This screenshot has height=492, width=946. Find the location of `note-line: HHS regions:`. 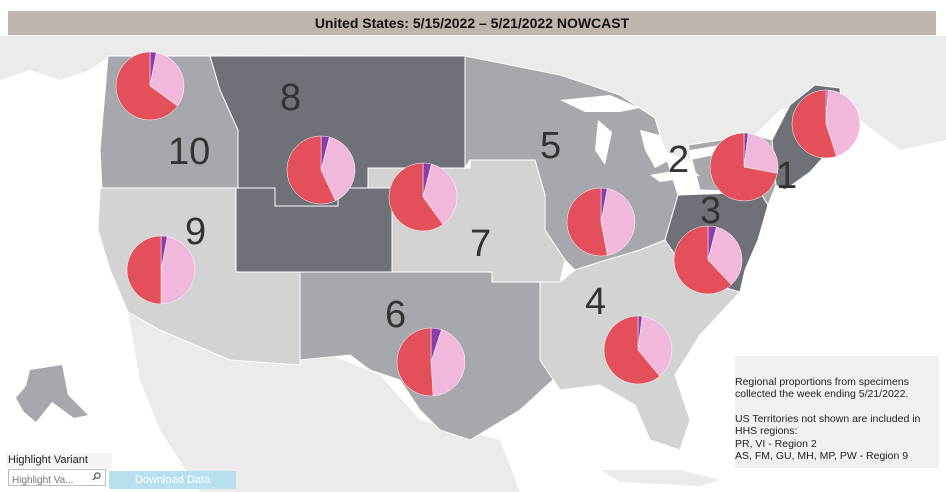

note-line: HHS regions: is located at coordinates (766, 431).